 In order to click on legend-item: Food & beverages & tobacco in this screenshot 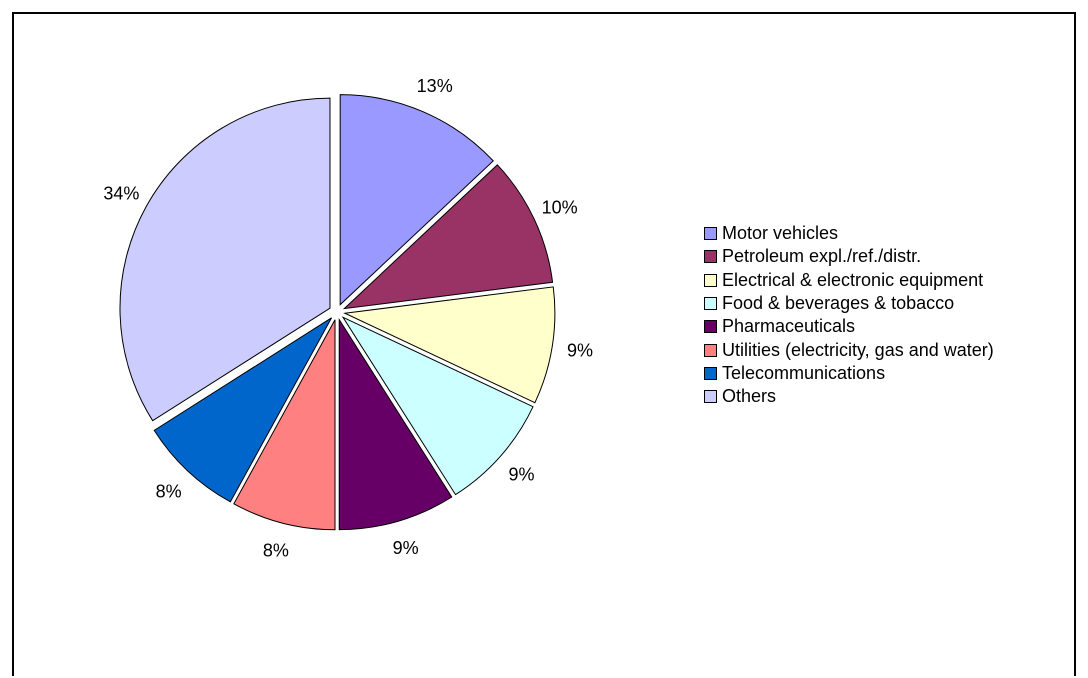, I will do `click(849, 303)`.